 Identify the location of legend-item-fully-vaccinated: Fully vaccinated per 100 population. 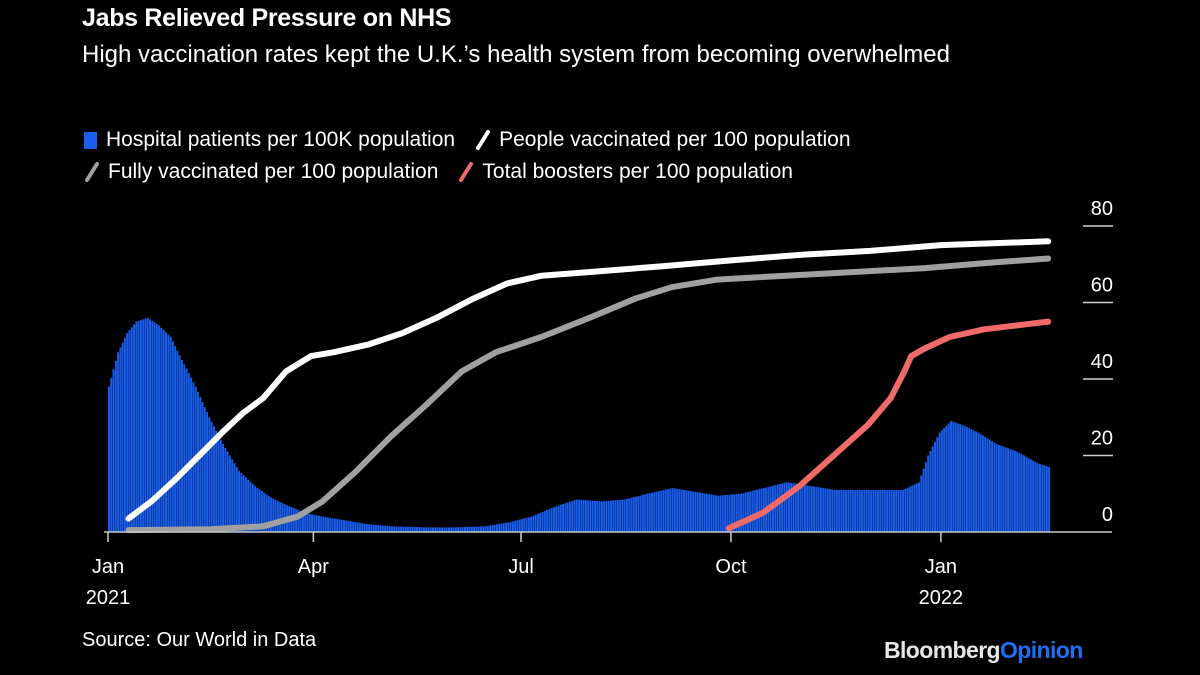
(261, 172).